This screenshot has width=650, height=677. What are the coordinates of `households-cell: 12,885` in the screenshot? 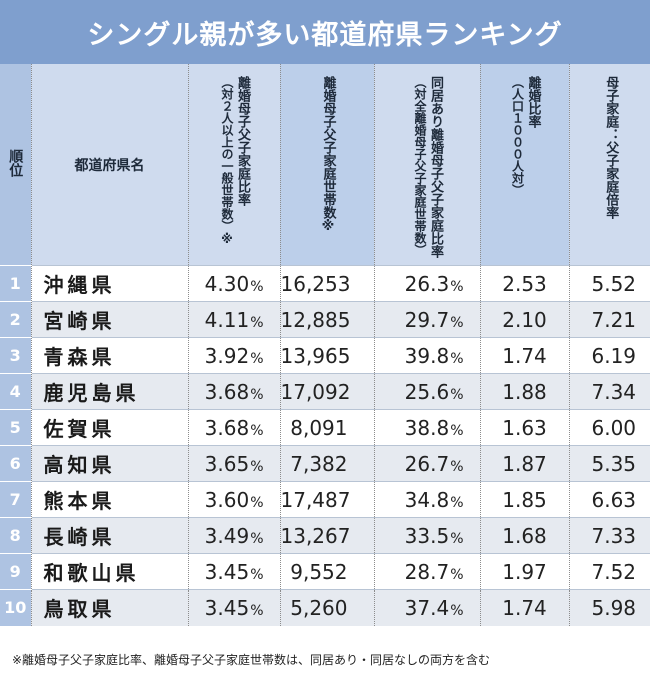 It's located at (326, 319).